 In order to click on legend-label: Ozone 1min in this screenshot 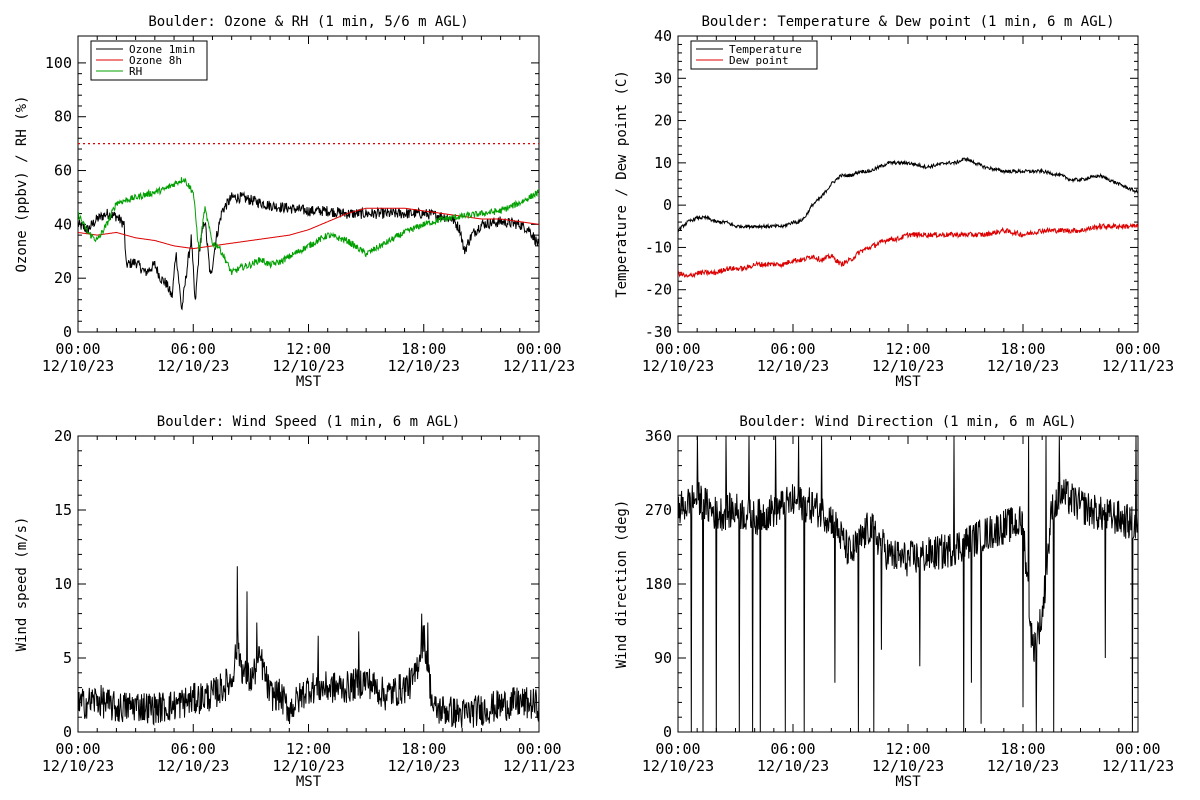, I will do `click(162, 49)`.